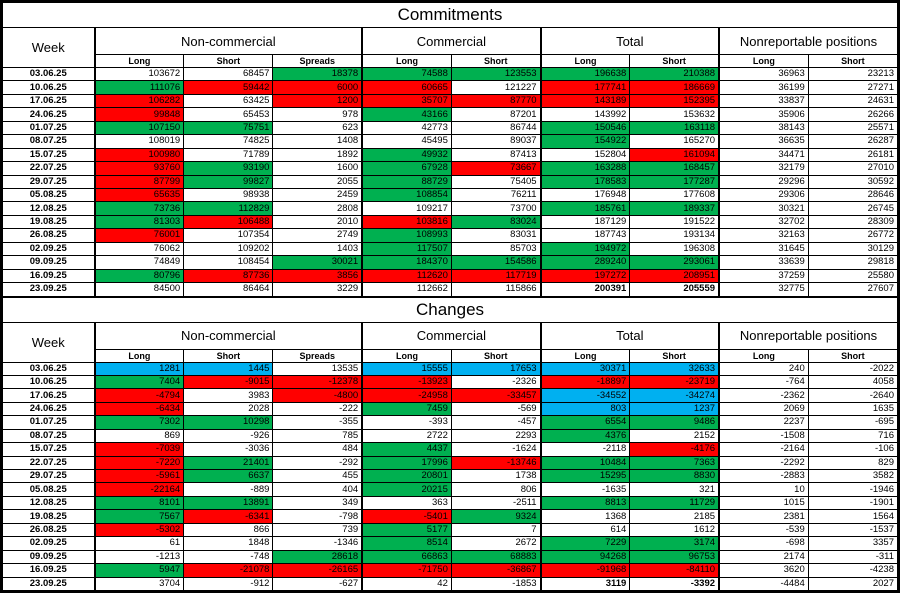 This screenshot has width=900, height=593. I want to click on cell-total-short: -34274, so click(674, 395).